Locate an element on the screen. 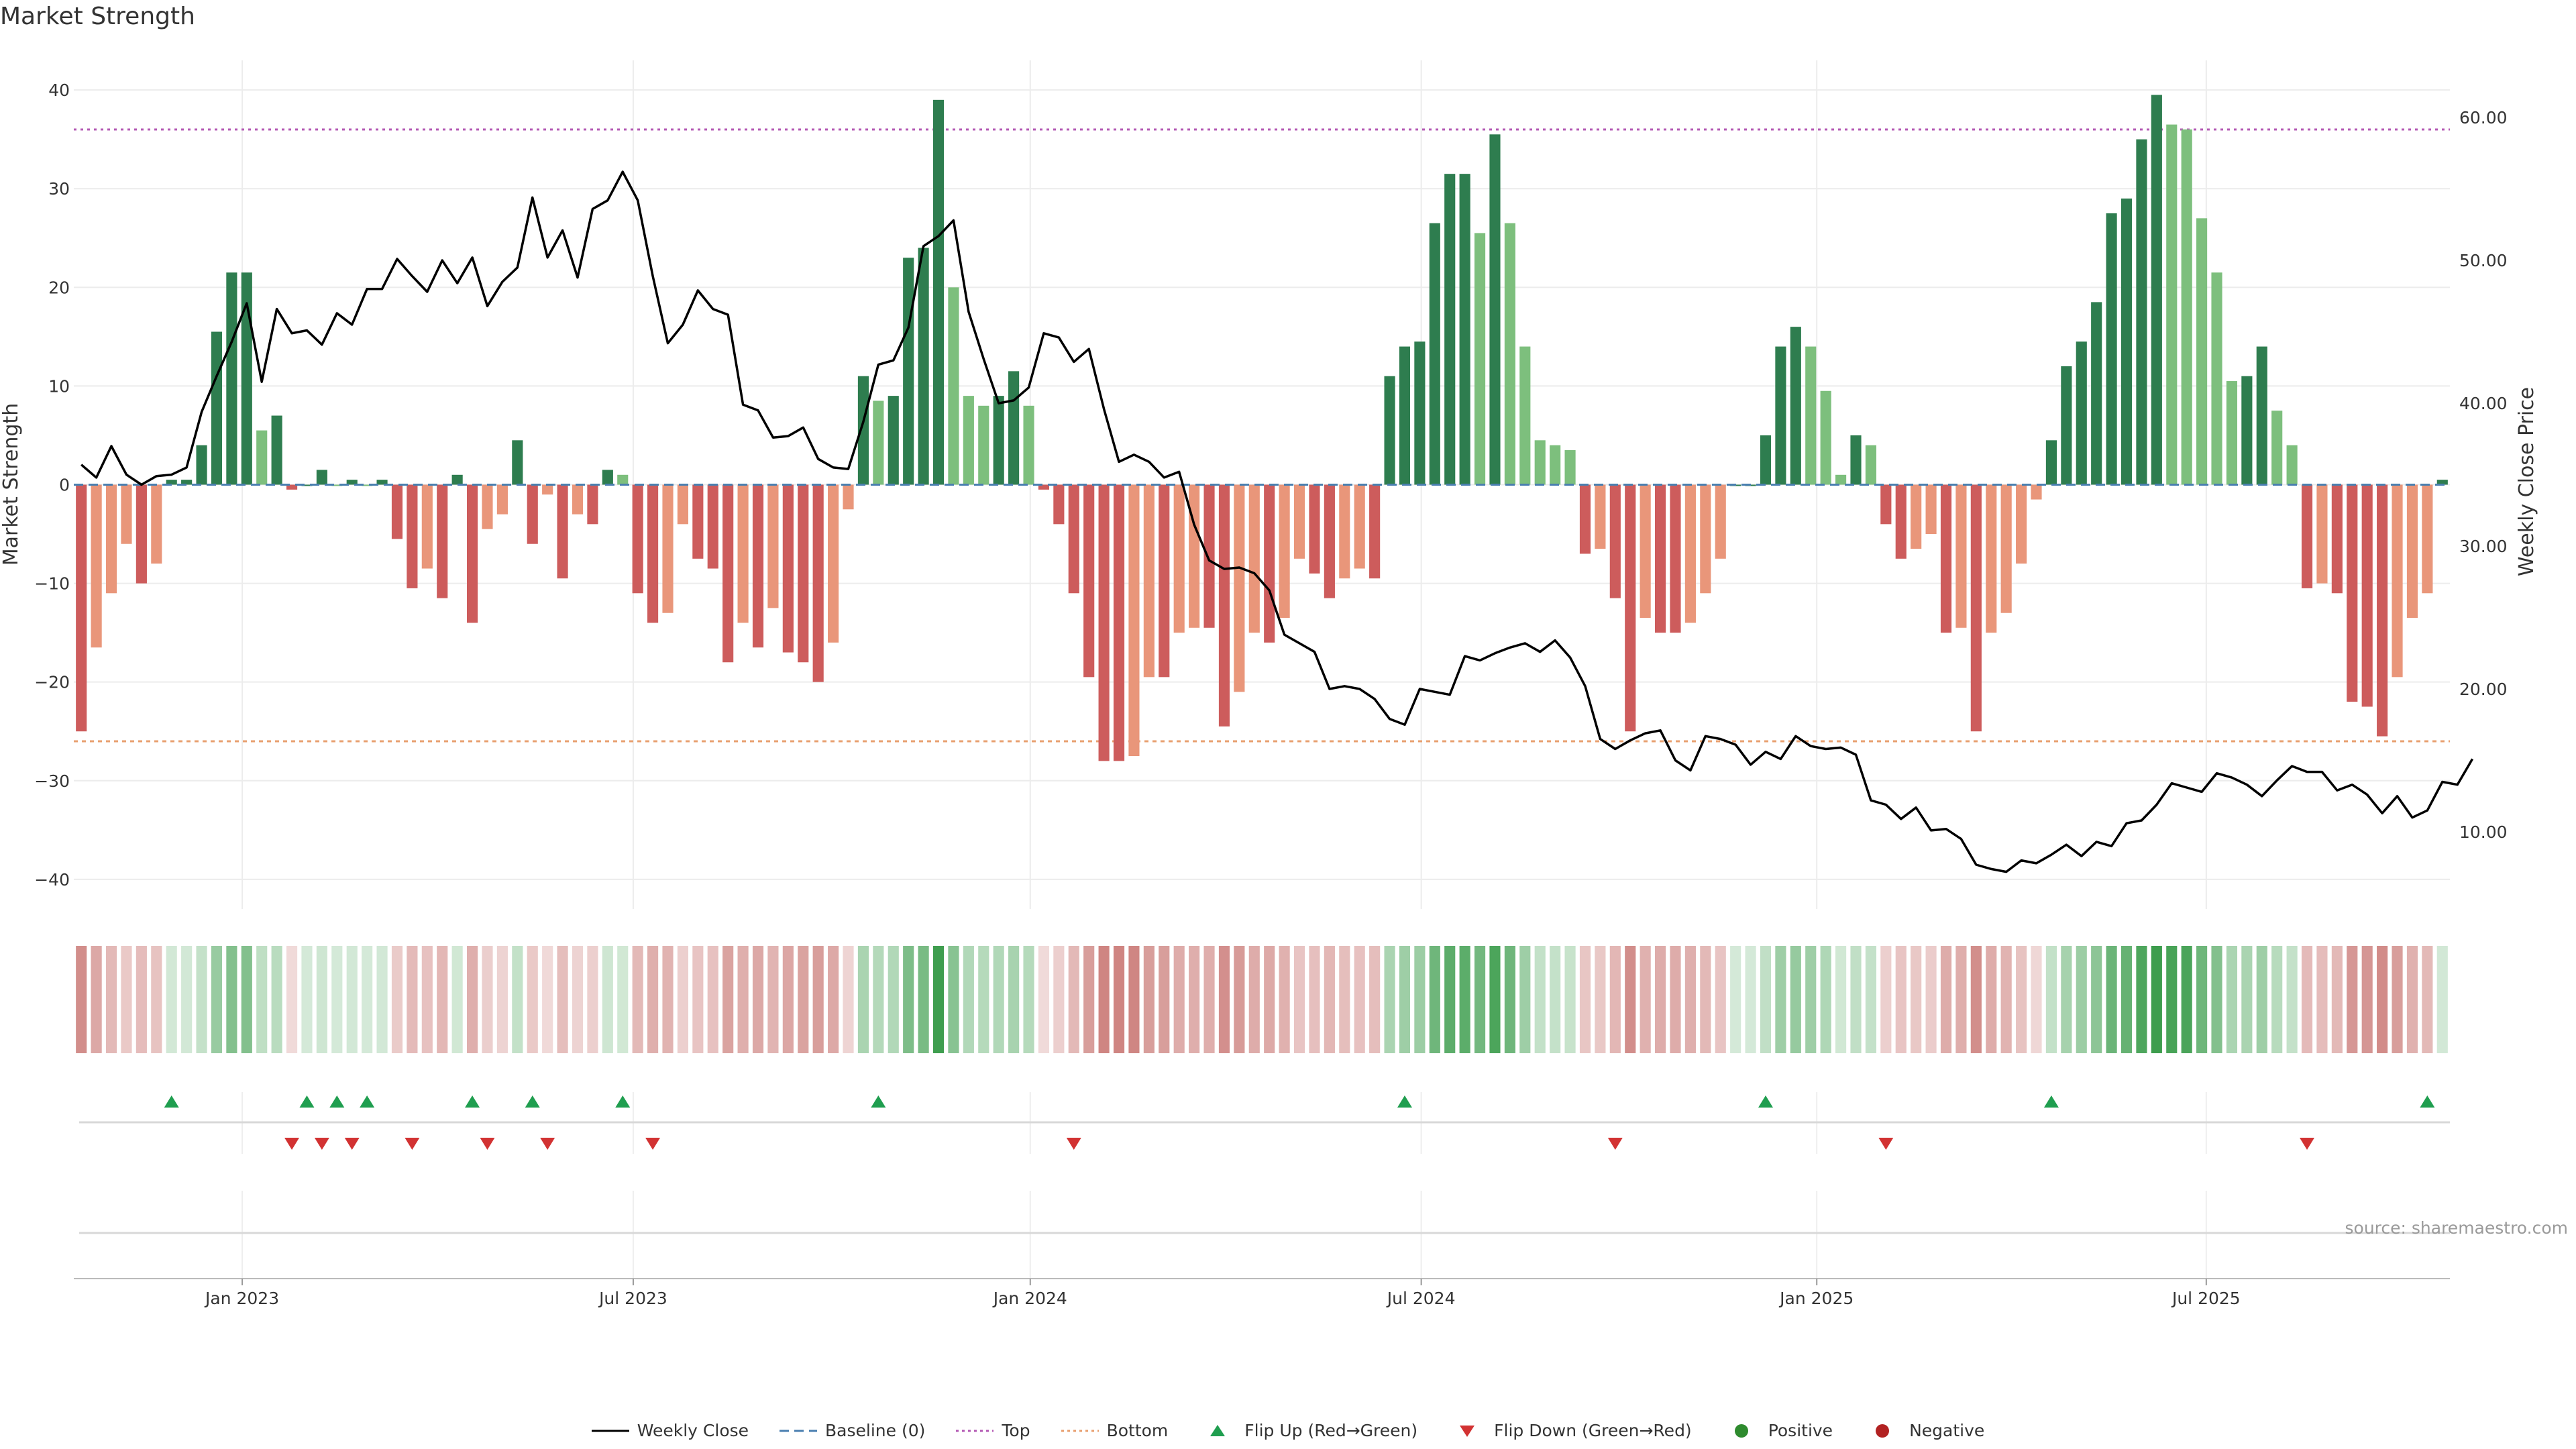 This screenshot has height=1449, width=2576. x-tick-label: Jul 2024 is located at coordinates (1421, 1298).